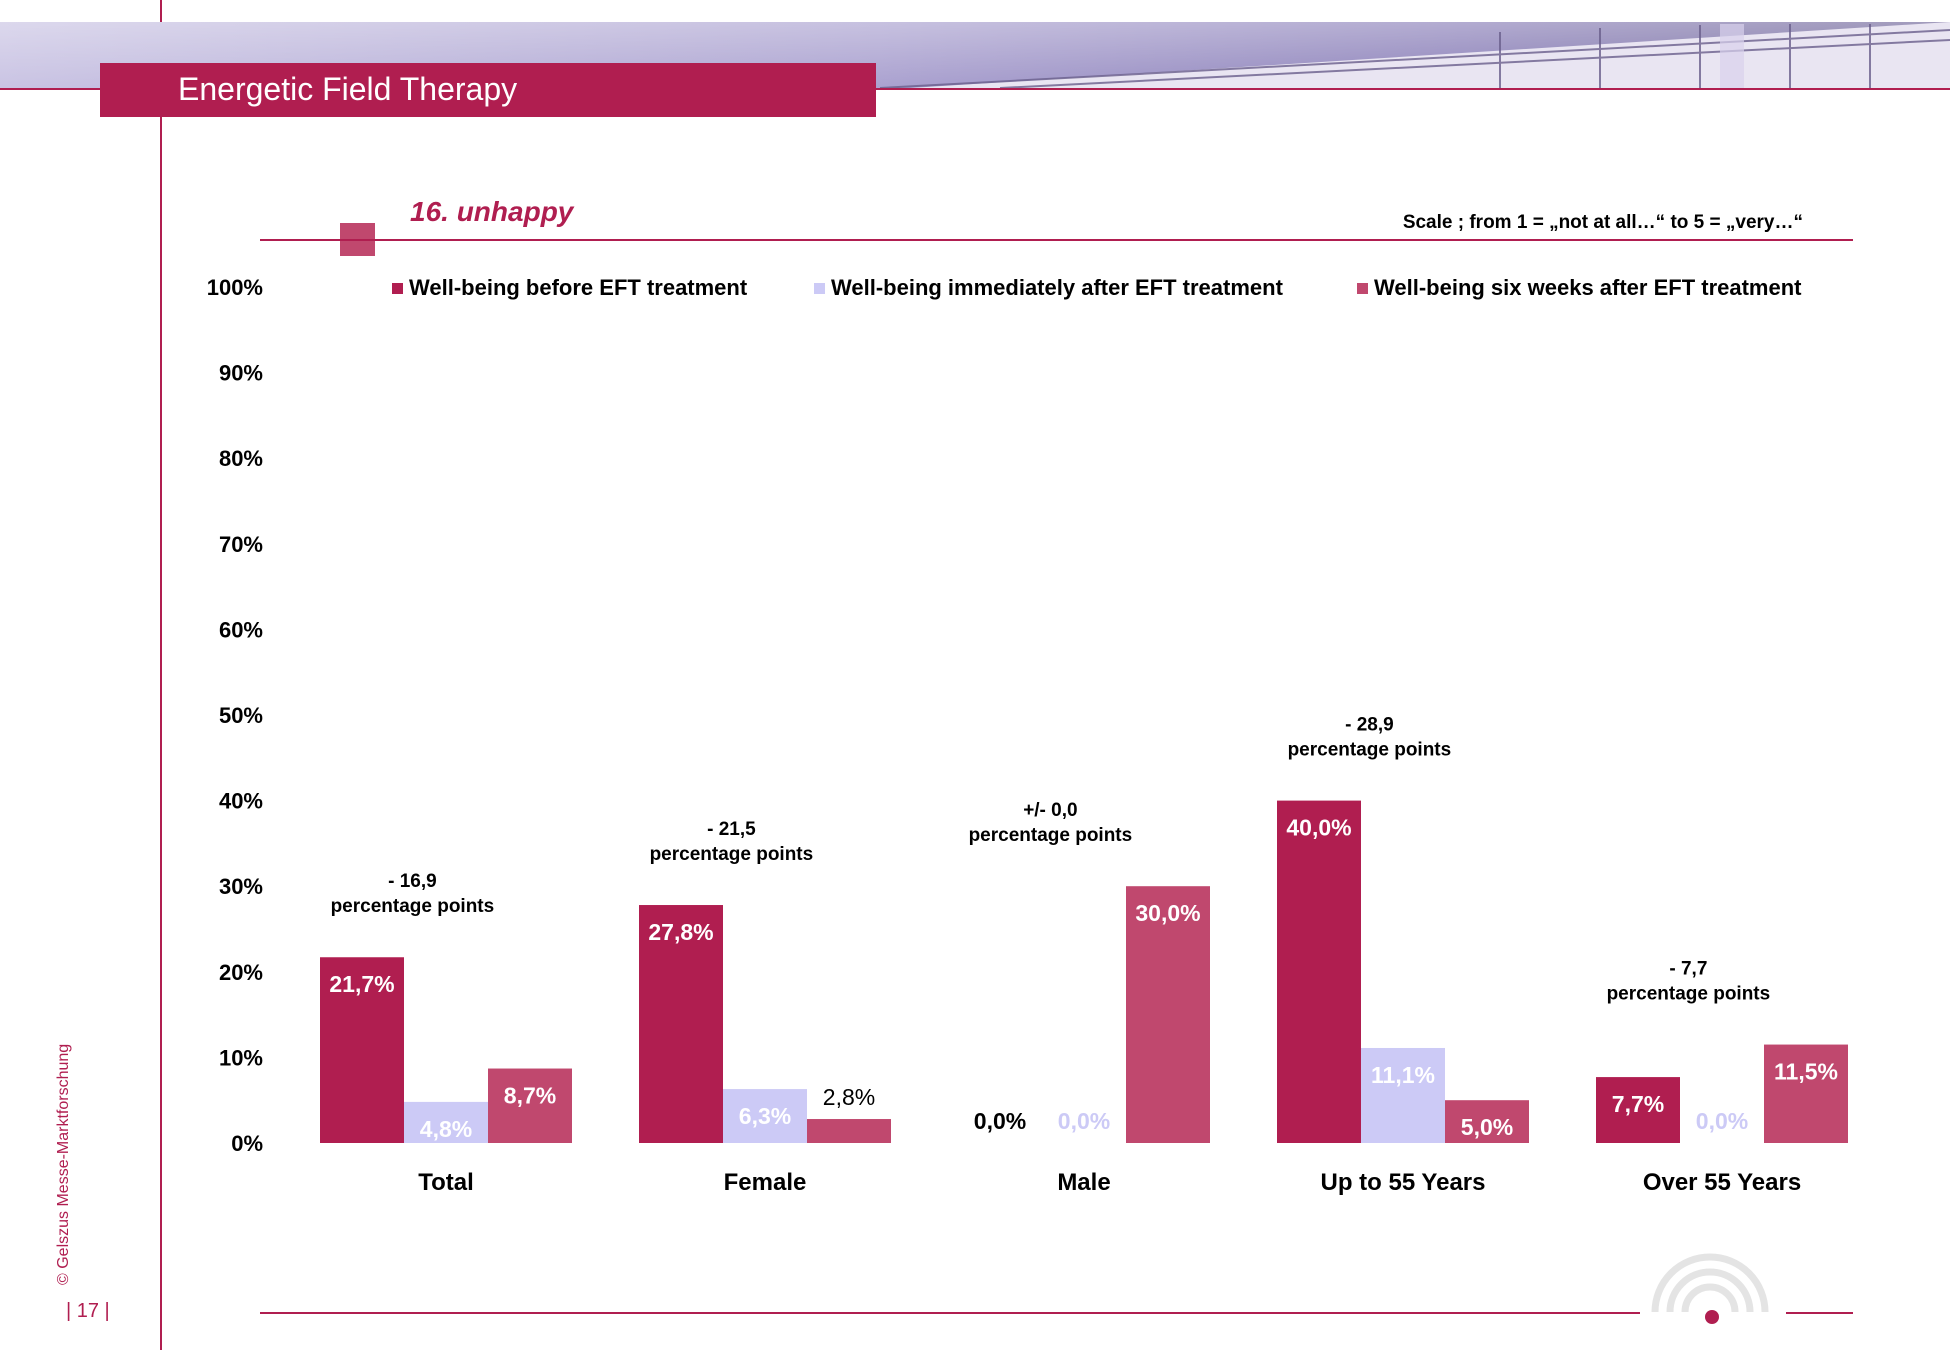  Describe the element at coordinates (1050, 810) in the screenshot. I see `annotation-value: +/- 0,0` at that location.